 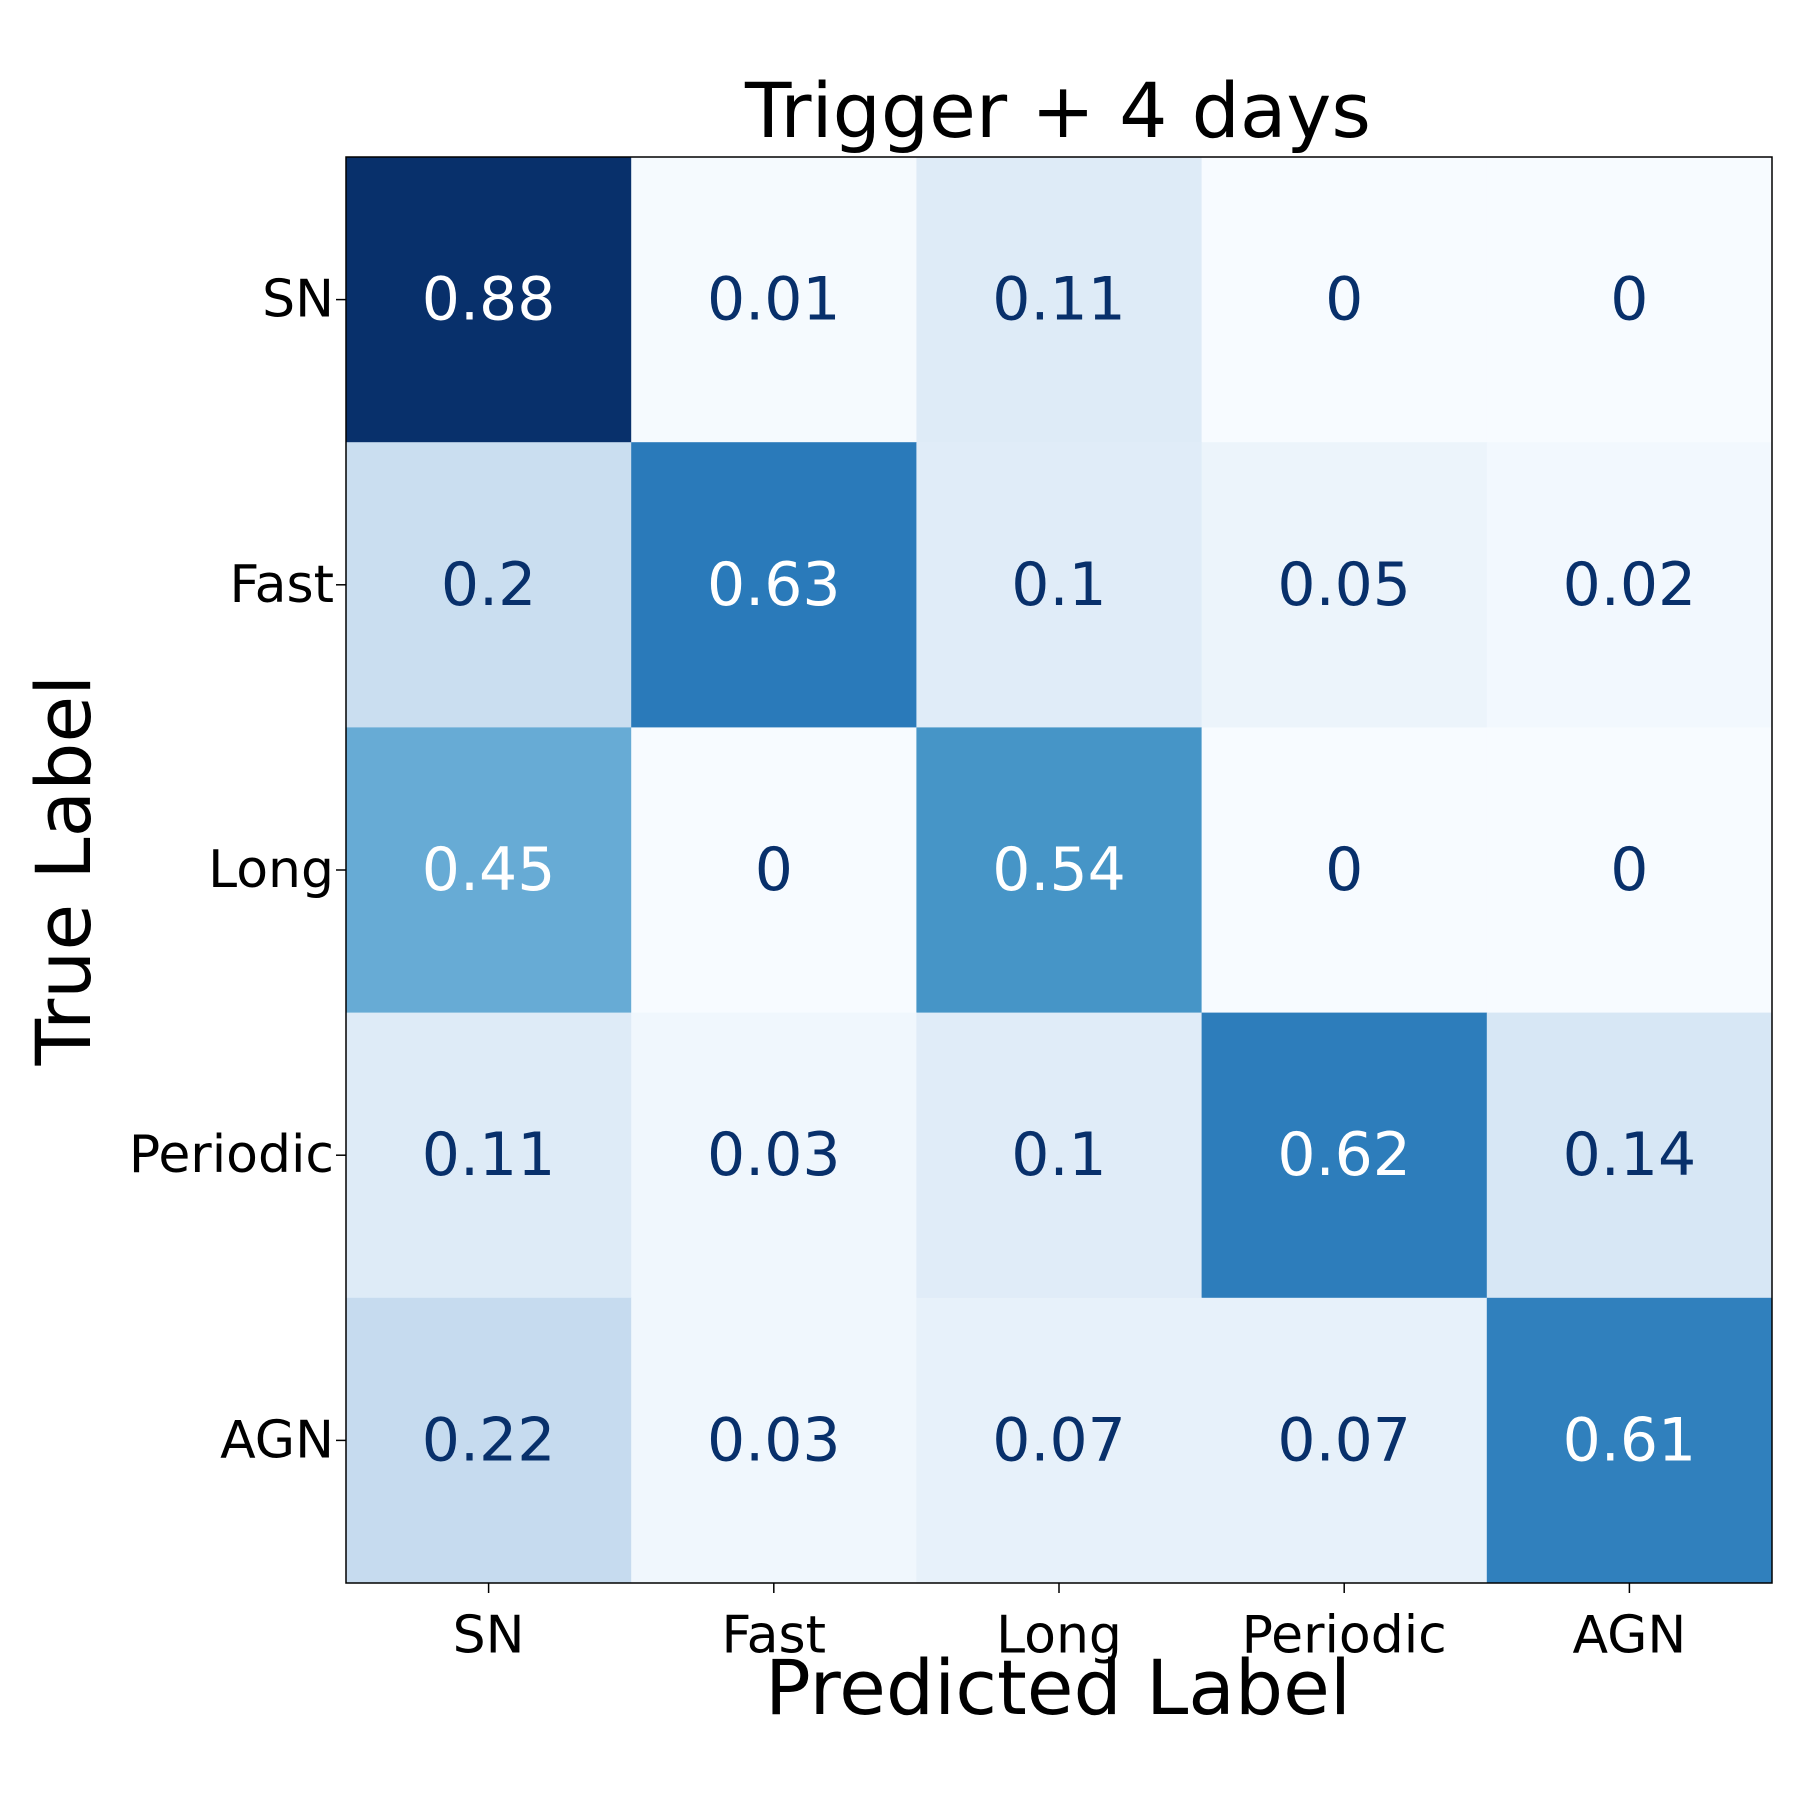 I want to click on y-axis-label: True Label, so click(x=63, y=871).